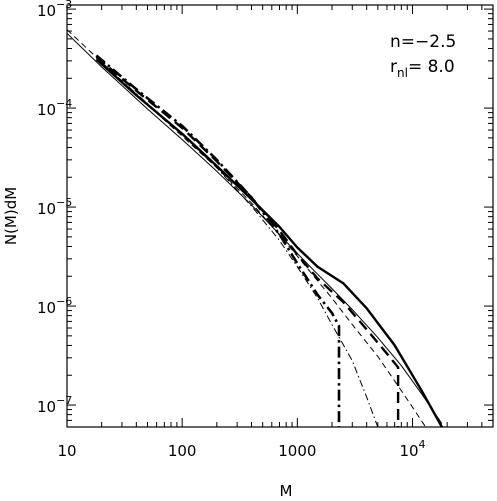  I want to click on y-axis-label: N(M)dM, so click(11, 216).